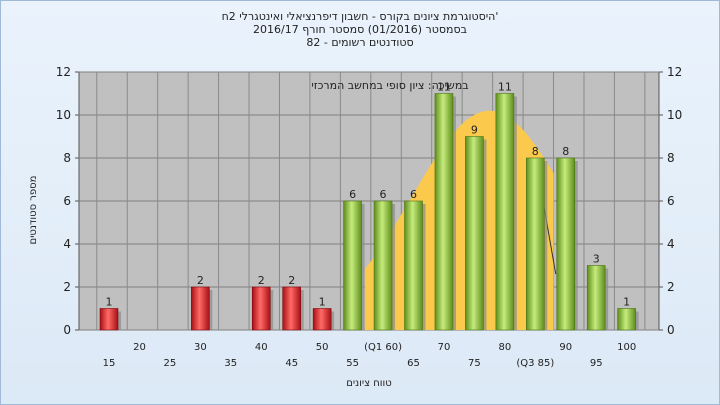 The width and height of the screenshot is (720, 405). Describe the element at coordinates (674, 72) in the screenshot. I see `y-tick-right-12: 12` at that location.